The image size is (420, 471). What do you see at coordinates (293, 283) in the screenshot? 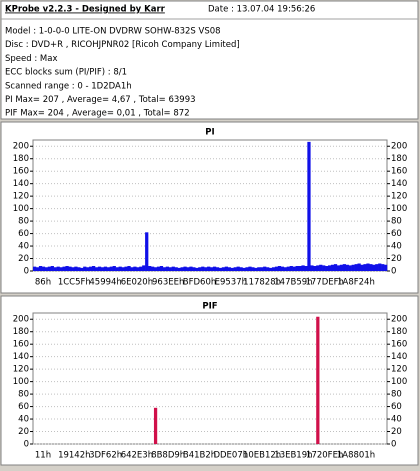
I see `x-tick-label: 147B59h` at bounding box center [293, 283].